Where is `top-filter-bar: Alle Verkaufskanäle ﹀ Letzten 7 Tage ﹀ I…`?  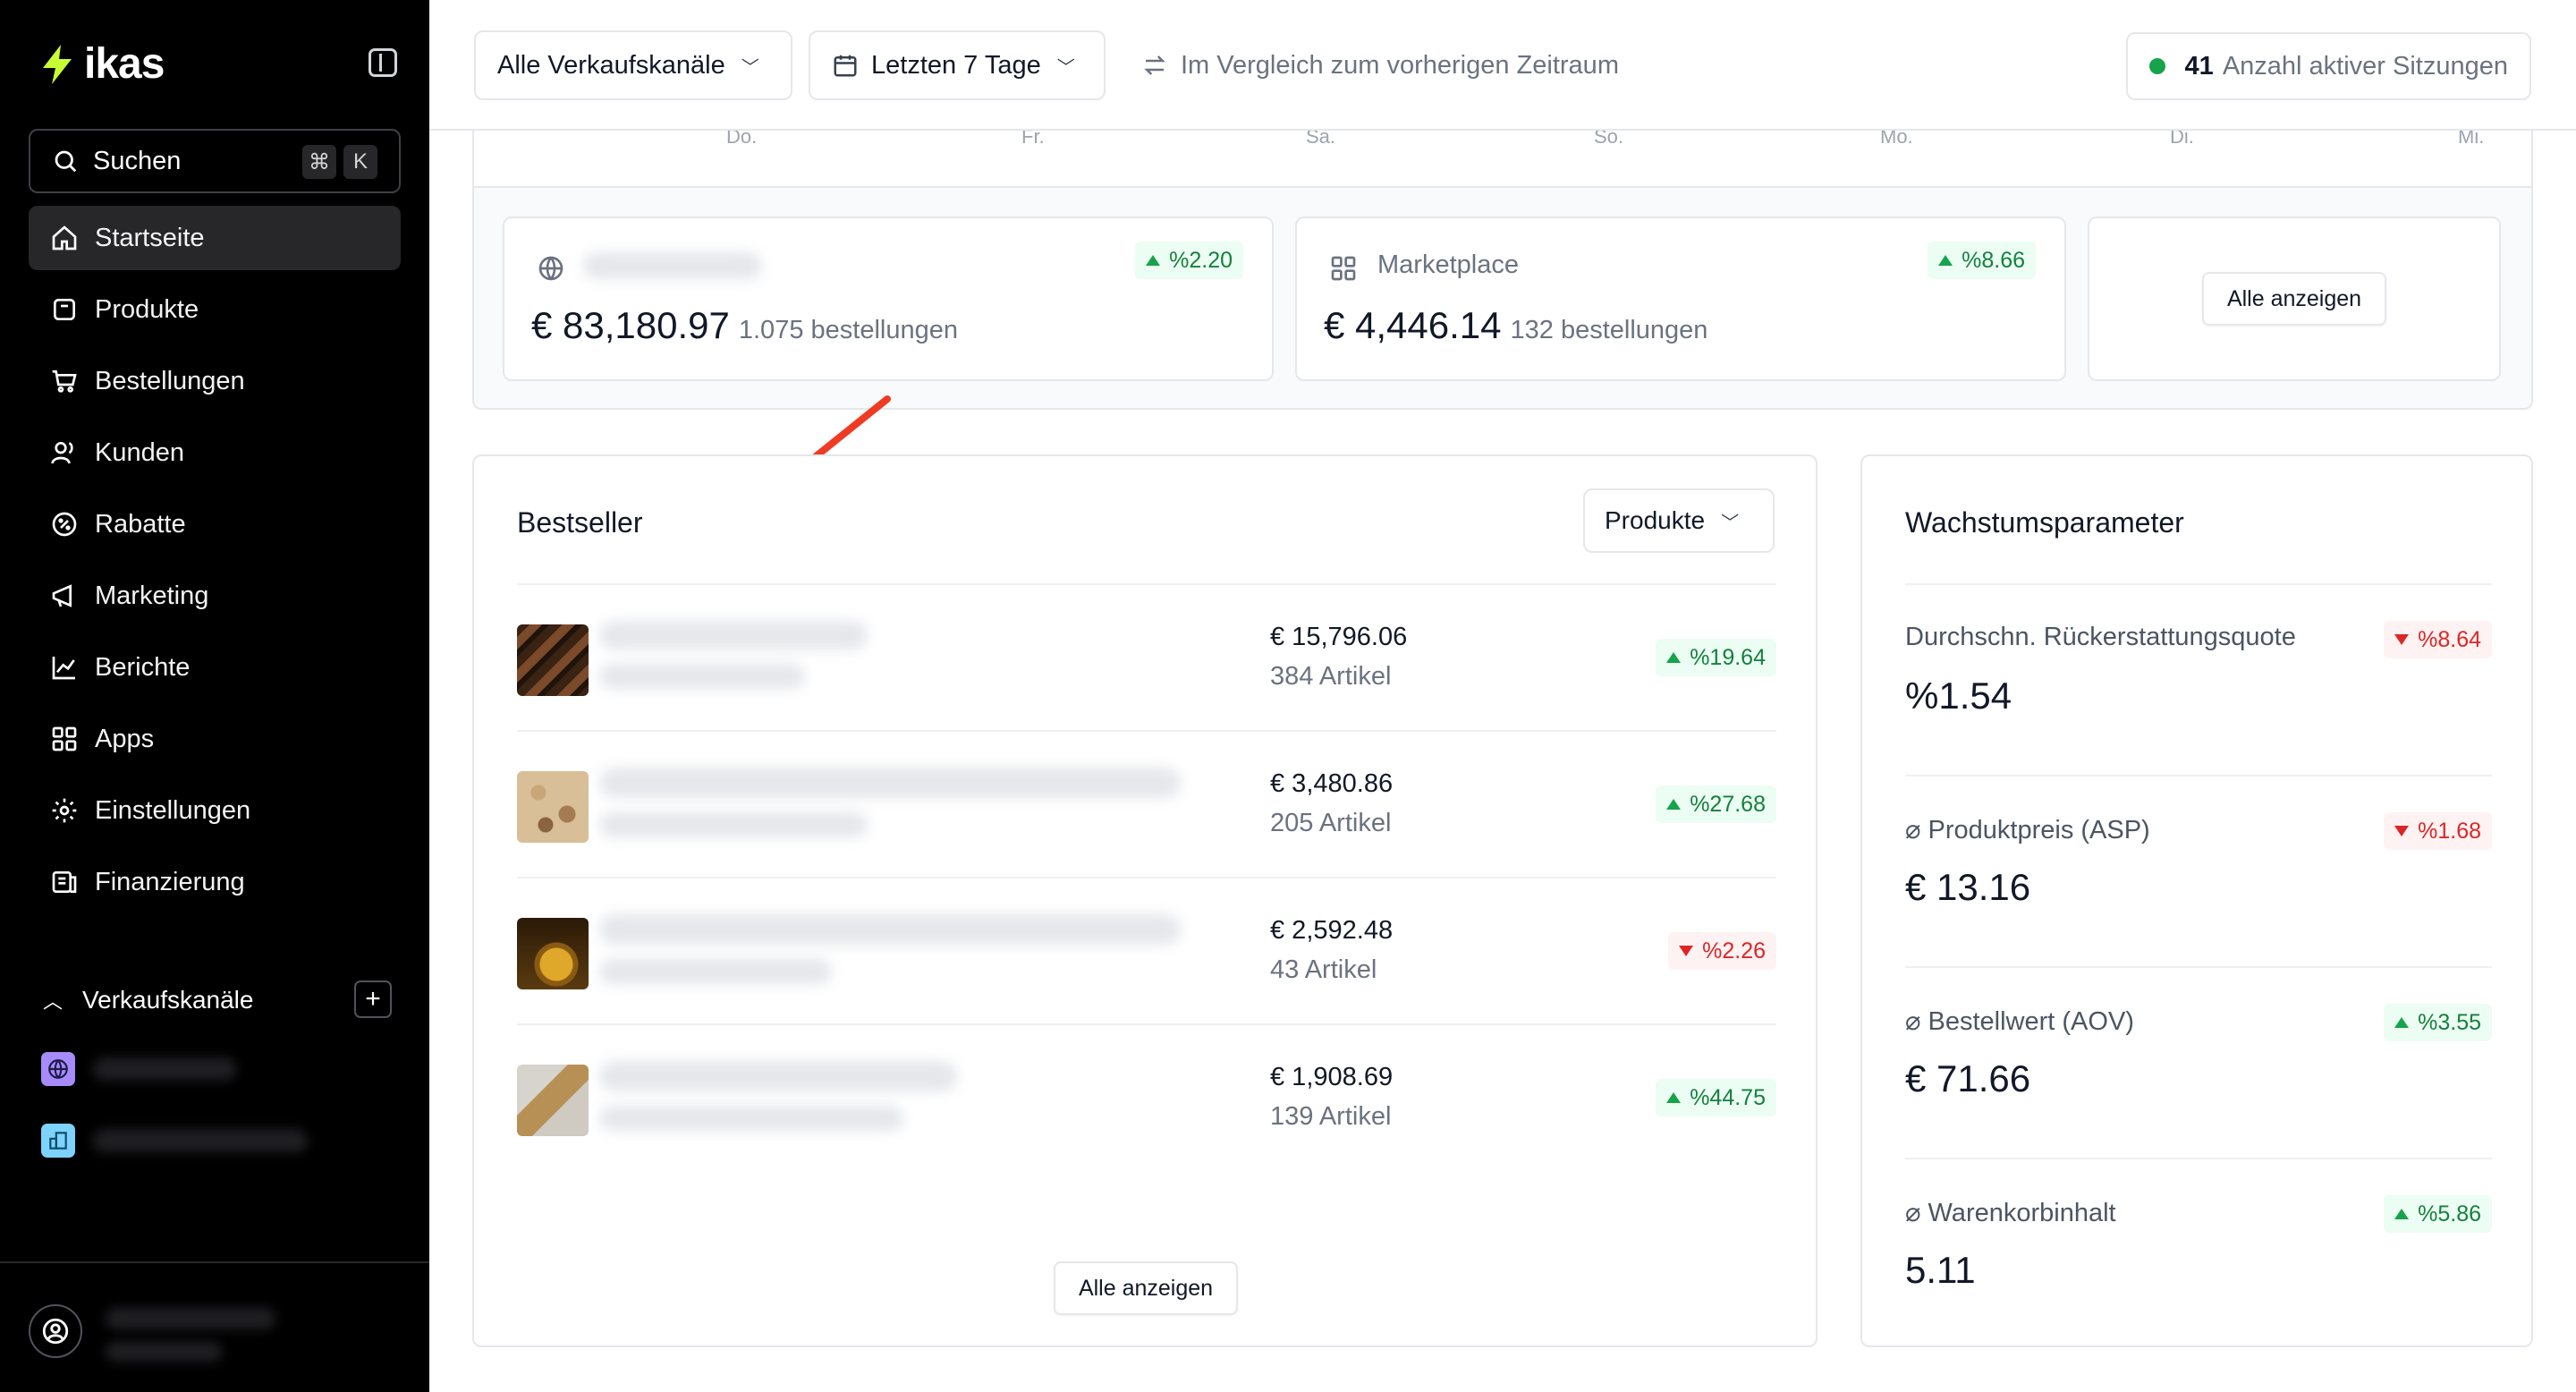 top-filter-bar: Alle Verkaufskanäle ﹀ Letzten 7 Tage ﹀ I… is located at coordinates (1502, 65).